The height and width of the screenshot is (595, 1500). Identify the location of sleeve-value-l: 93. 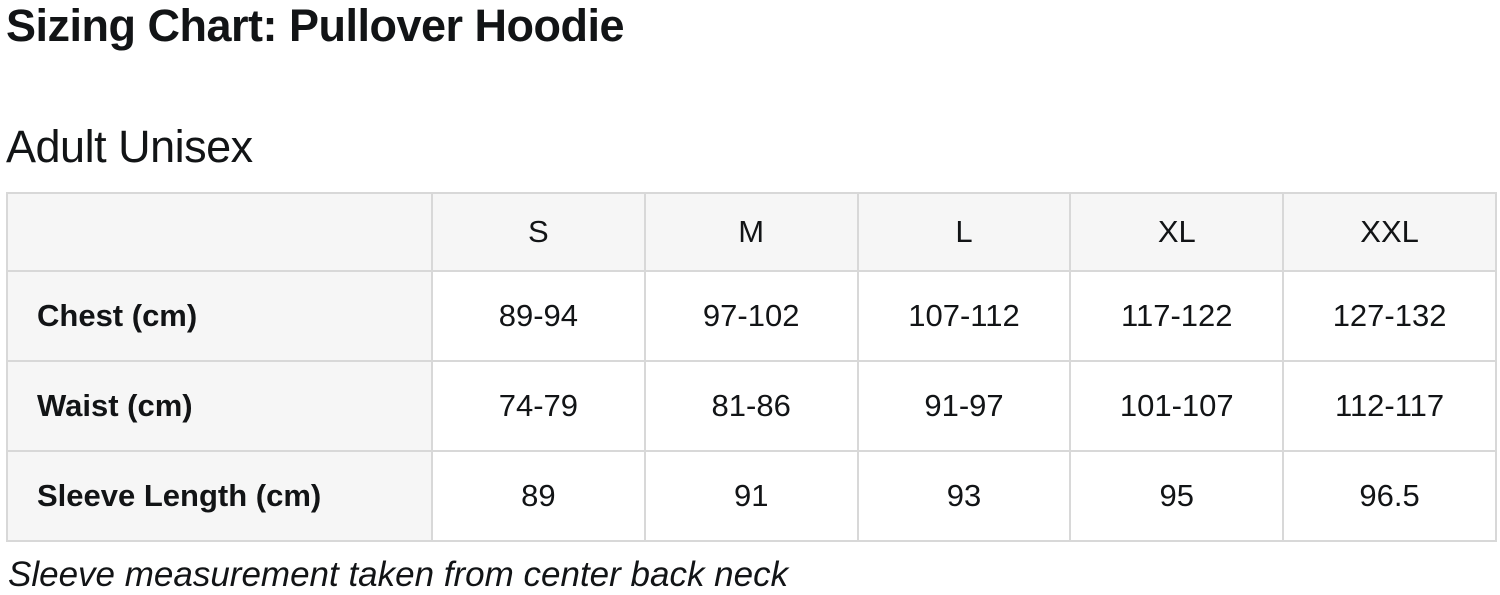
(964, 496).